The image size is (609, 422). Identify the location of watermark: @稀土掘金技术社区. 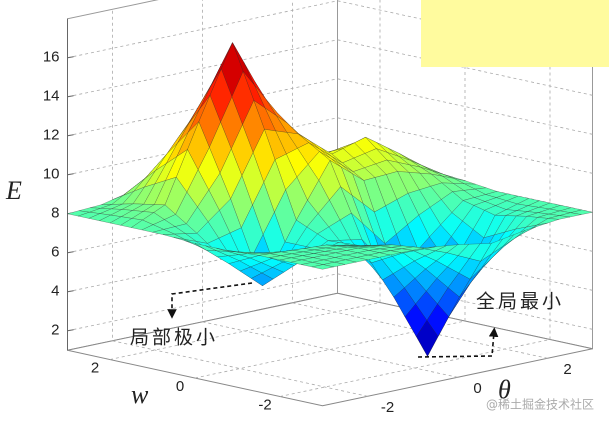
(540, 404).